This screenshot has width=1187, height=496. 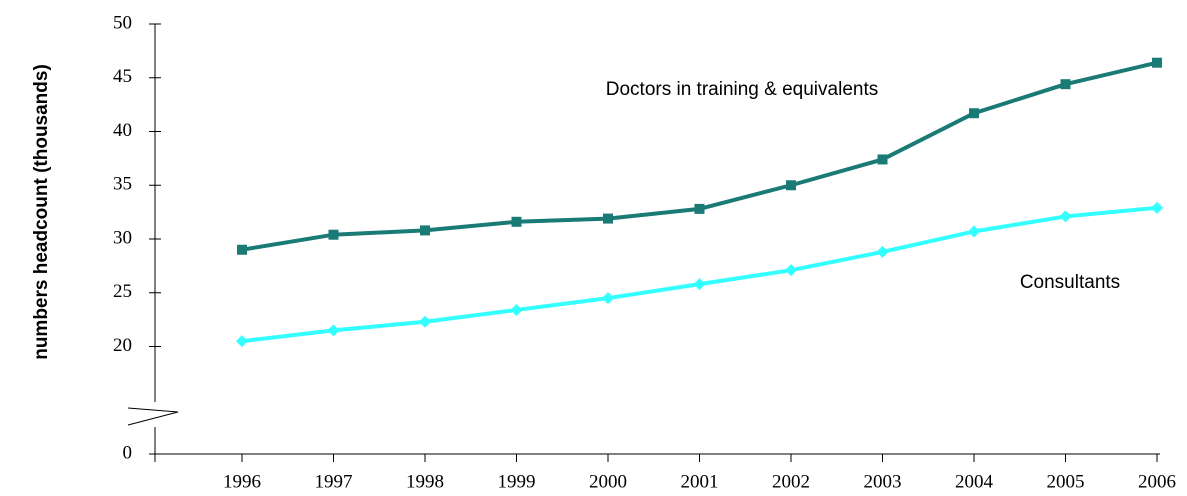 What do you see at coordinates (1070, 282) in the screenshot?
I see `series-label: Consultants` at bounding box center [1070, 282].